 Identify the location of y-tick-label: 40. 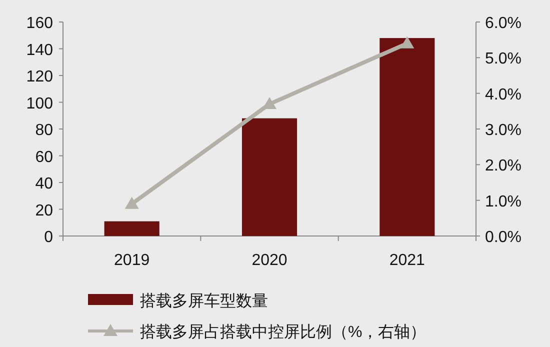
(44, 184).